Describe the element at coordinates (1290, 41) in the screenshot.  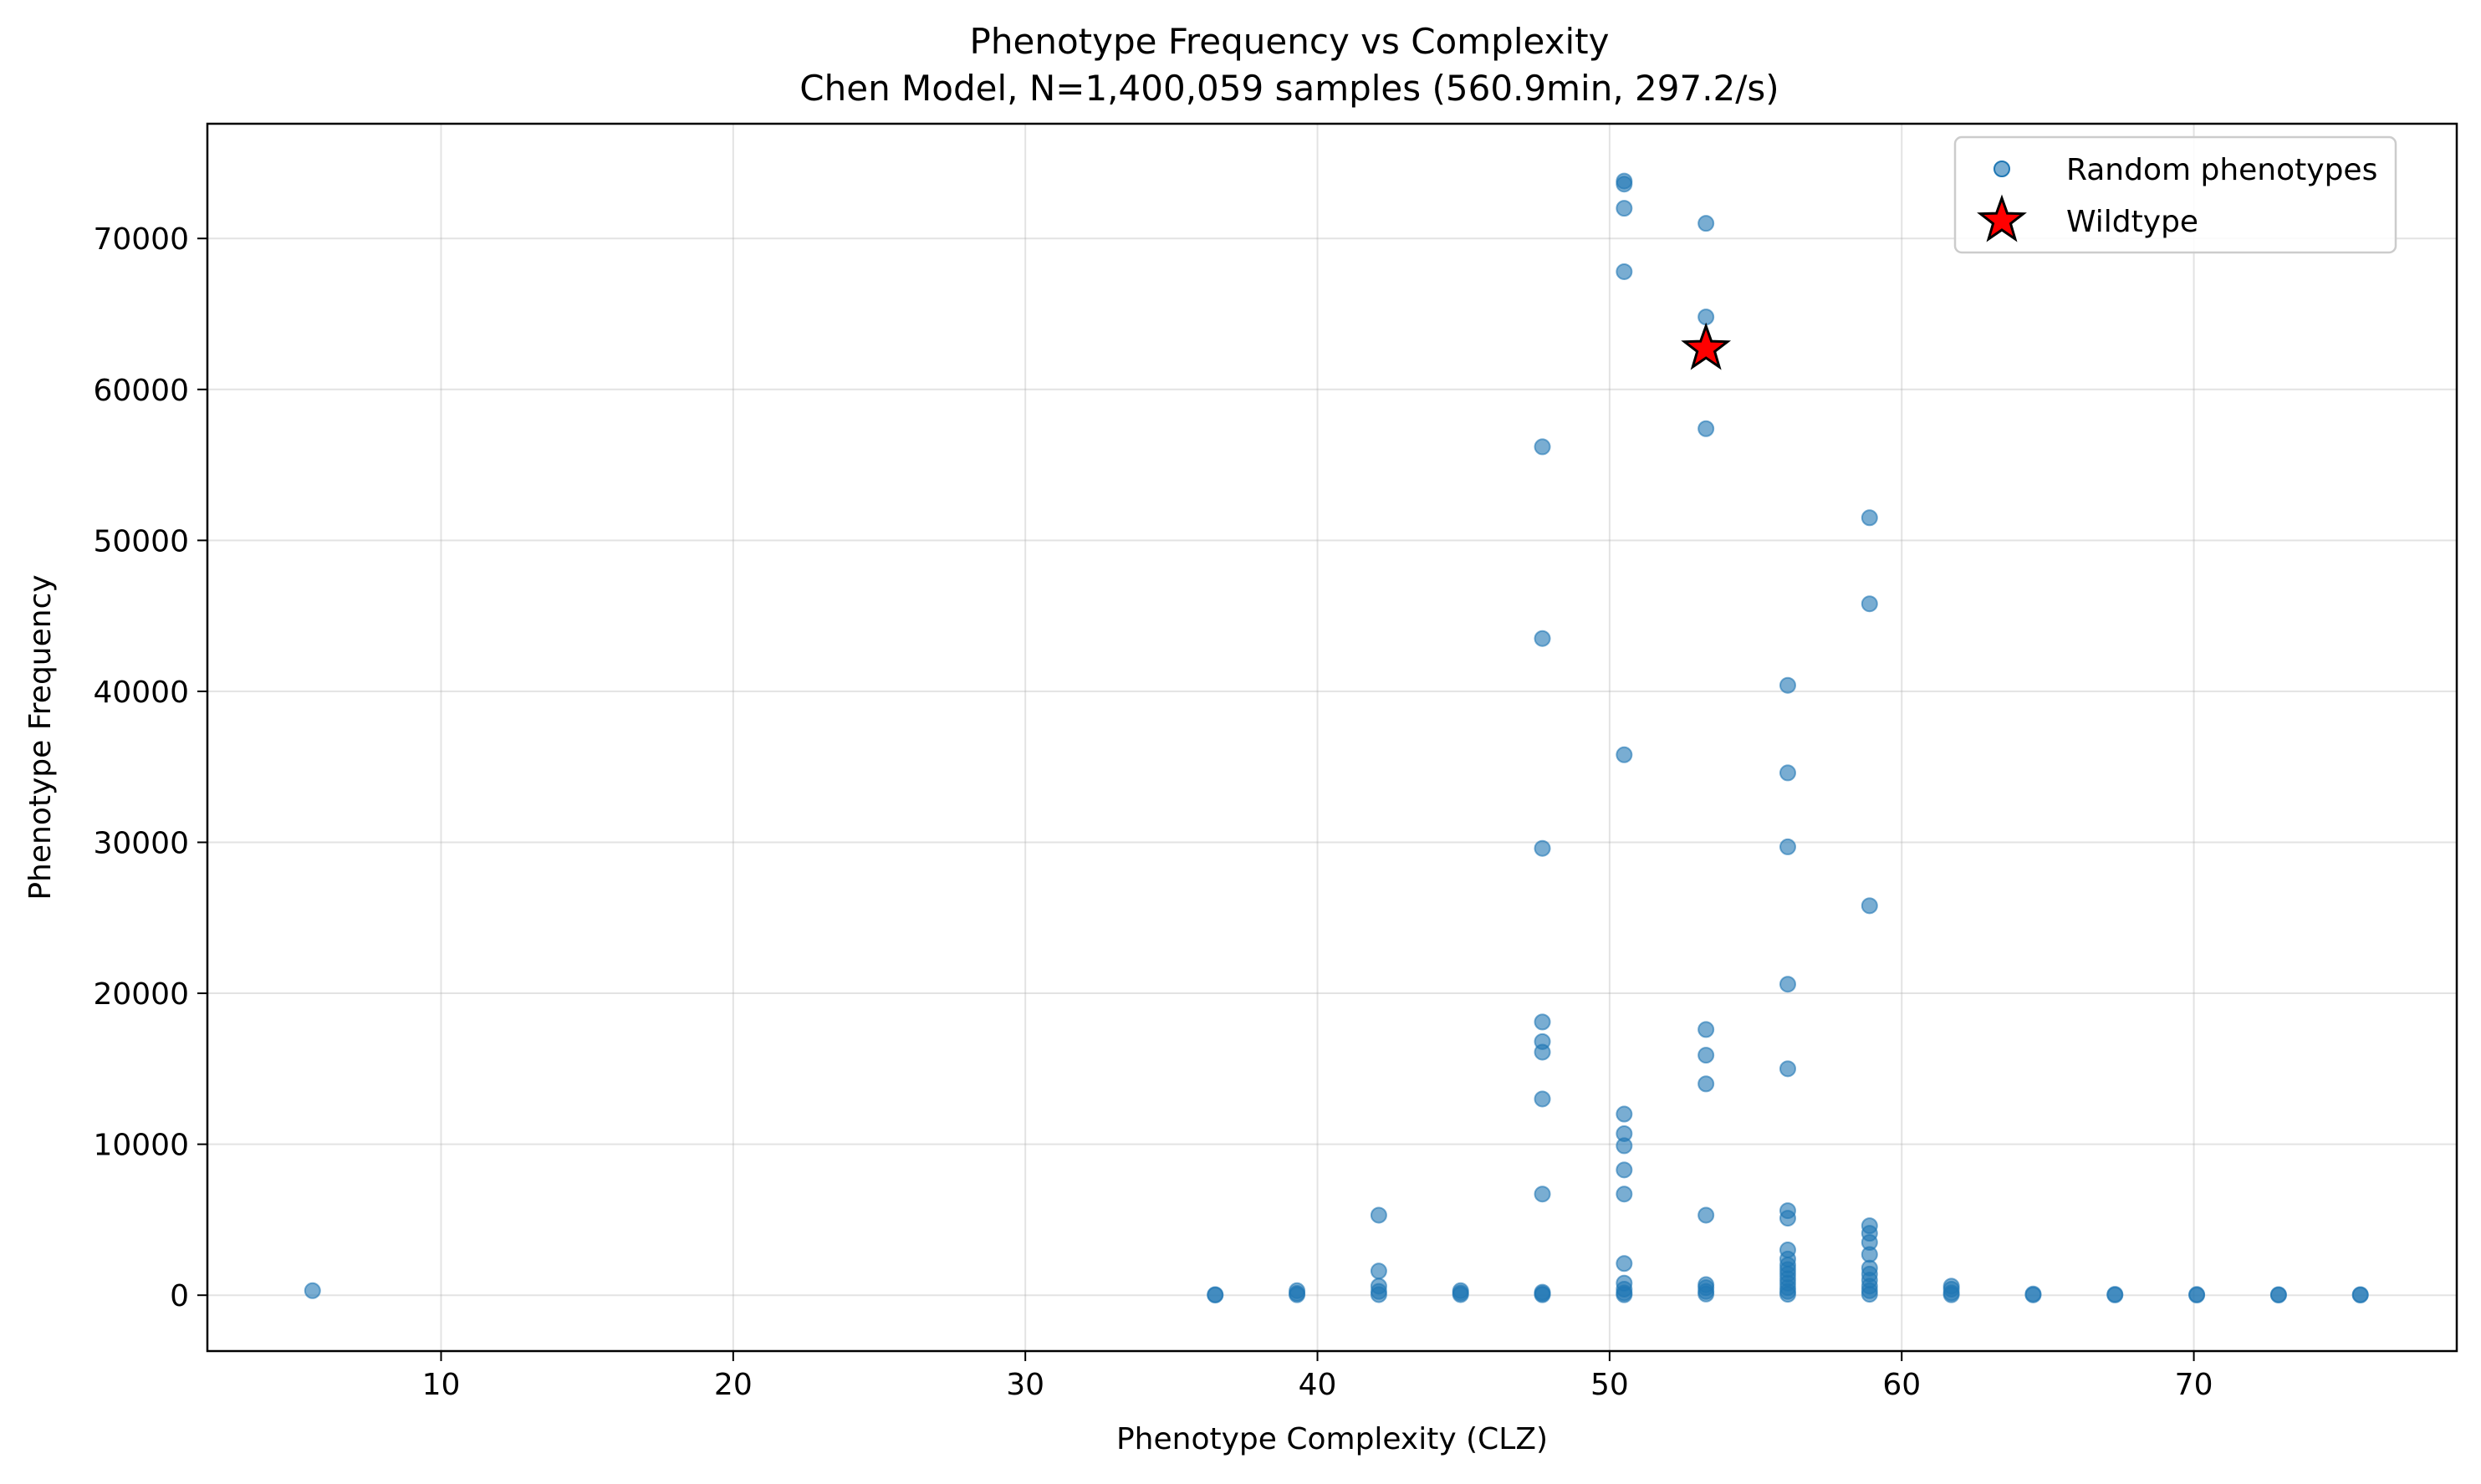
I see `chart-title: Phenotype Frequency vs Complexity` at that location.